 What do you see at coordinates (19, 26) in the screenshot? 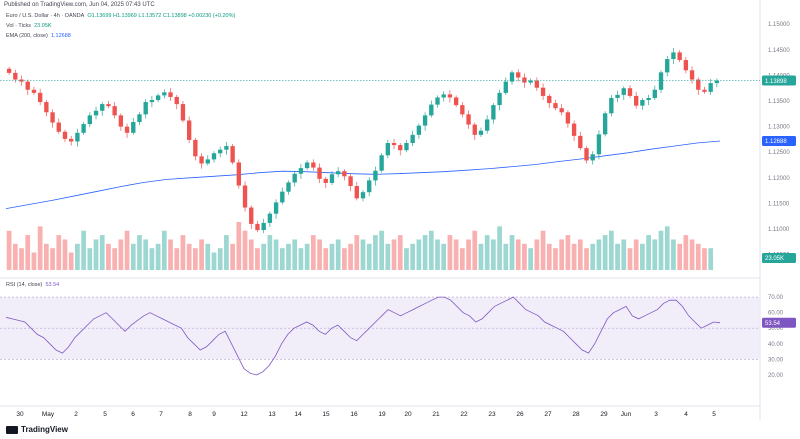
I see `volume-label: Vol · Ticks` at bounding box center [19, 26].